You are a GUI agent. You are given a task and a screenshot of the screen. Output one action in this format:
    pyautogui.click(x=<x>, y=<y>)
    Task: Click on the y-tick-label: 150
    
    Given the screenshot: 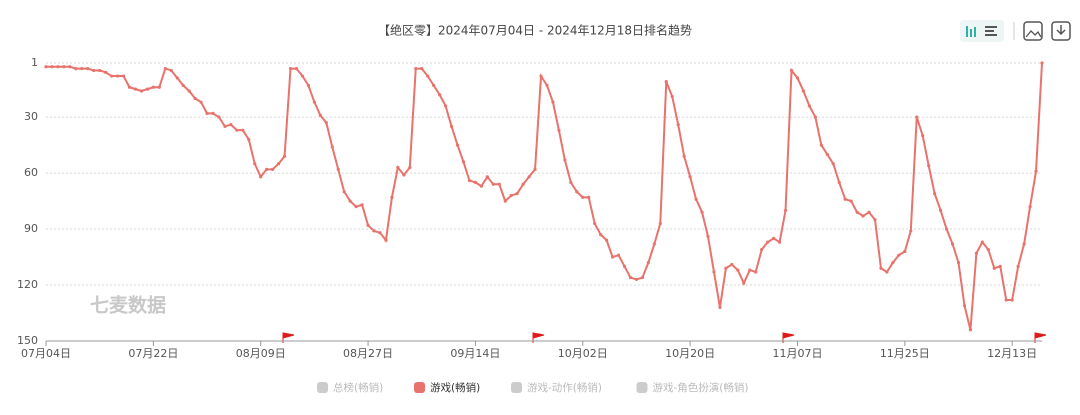 What is the action you would take?
    pyautogui.click(x=27, y=340)
    